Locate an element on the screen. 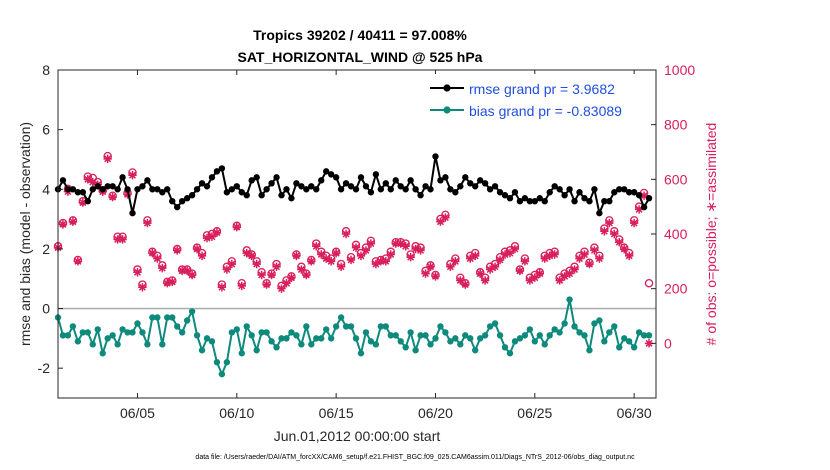 This screenshot has height=470, width=830. y-tick-label: 8 is located at coordinates (46, 70).